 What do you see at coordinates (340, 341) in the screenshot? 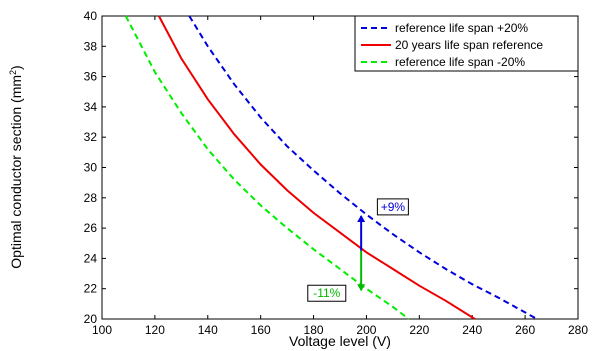
I see `x-axis-label: Voltage level (V)` at bounding box center [340, 341].